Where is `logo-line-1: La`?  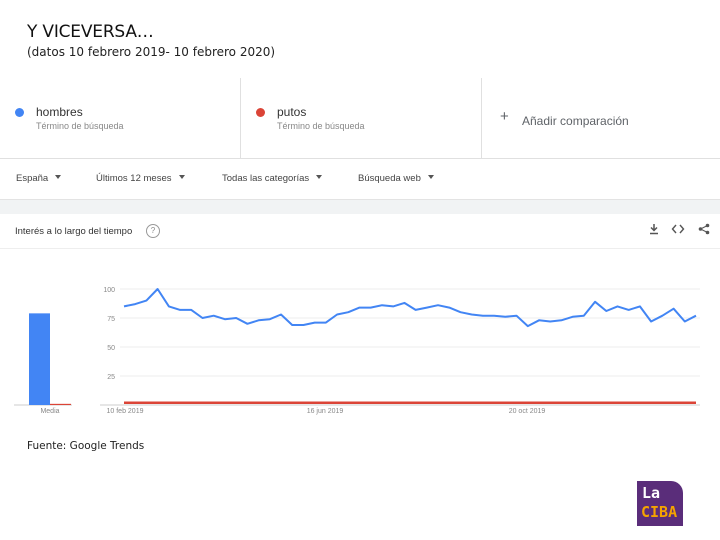
logo-line-1: La is located at coordinates (651, 493).